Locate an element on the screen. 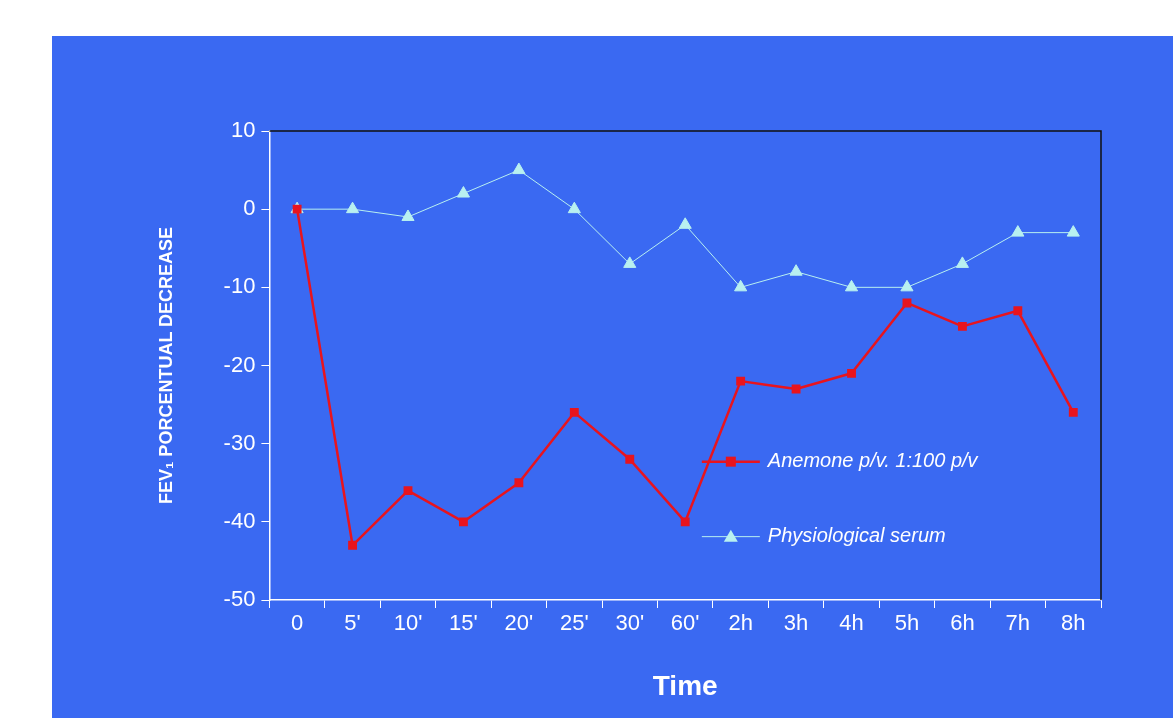  y-axis-title: FEV₁ PORCENTUAL DECREASE is located at coordinates (165, 365).